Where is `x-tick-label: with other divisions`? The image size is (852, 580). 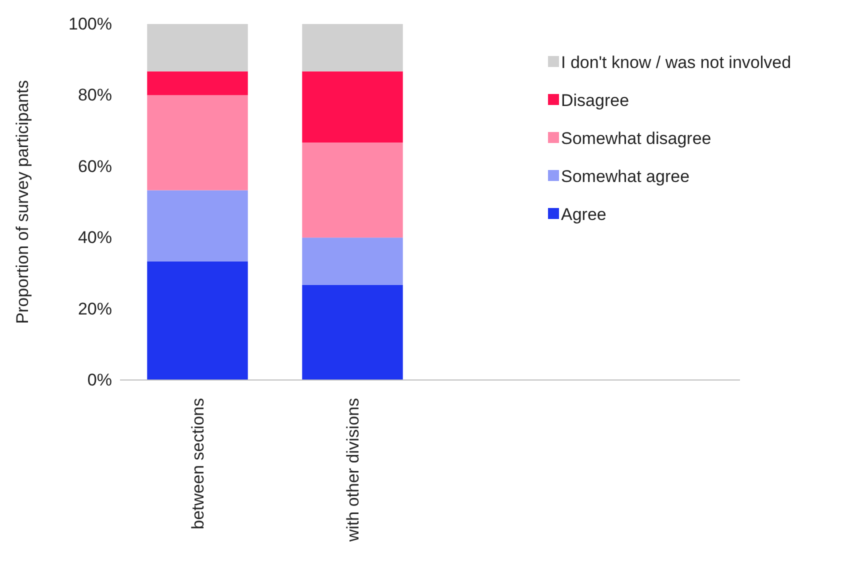 x-tick-label: with other divisions is located at coordinates (353, 470).